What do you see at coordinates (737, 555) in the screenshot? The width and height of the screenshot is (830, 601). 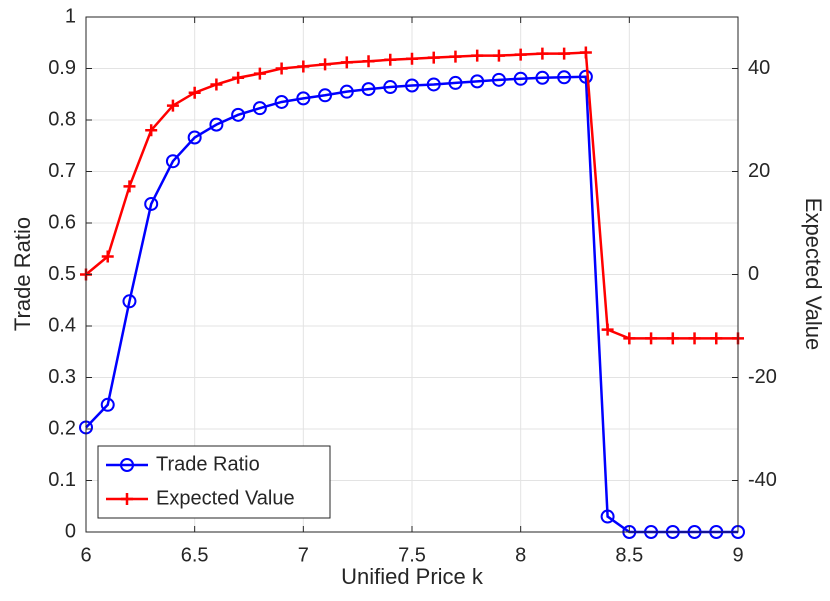 I see `x-tick-label: 9` at bounding box center [737, 555].